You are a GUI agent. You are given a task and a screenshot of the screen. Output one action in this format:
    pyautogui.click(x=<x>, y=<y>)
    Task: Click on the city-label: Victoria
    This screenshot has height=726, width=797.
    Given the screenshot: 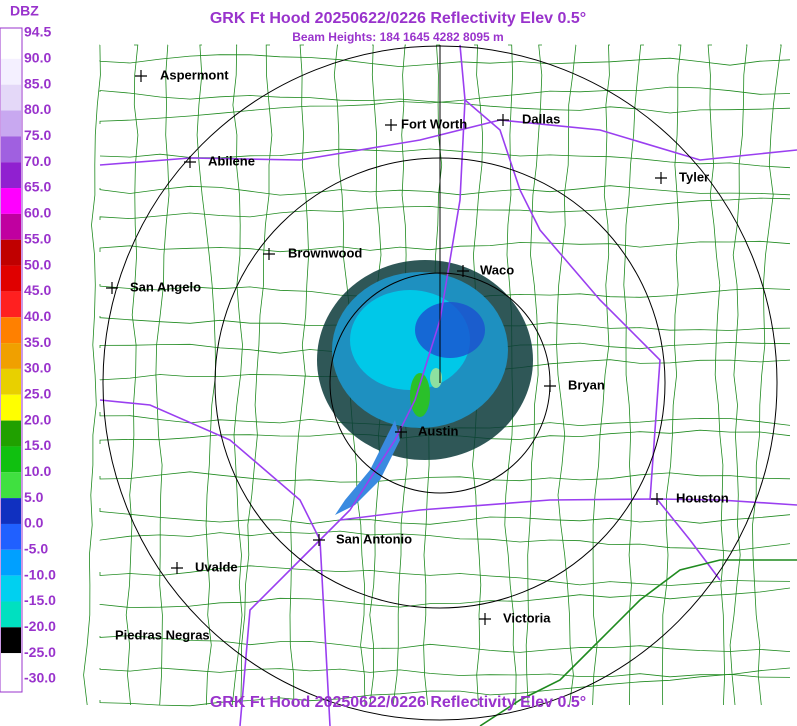 What is the action you would take?
    pyautogui.click(x=527, y=617)
    